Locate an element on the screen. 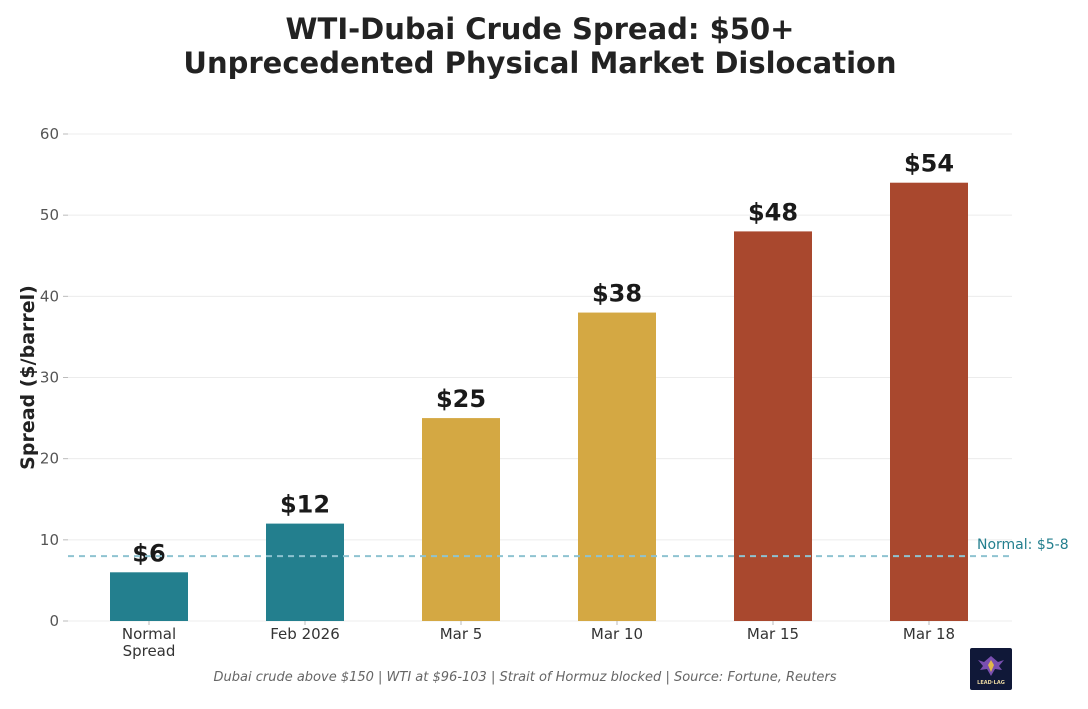  logo-text: LEAD·LAG is located at coordinates (991, 683).